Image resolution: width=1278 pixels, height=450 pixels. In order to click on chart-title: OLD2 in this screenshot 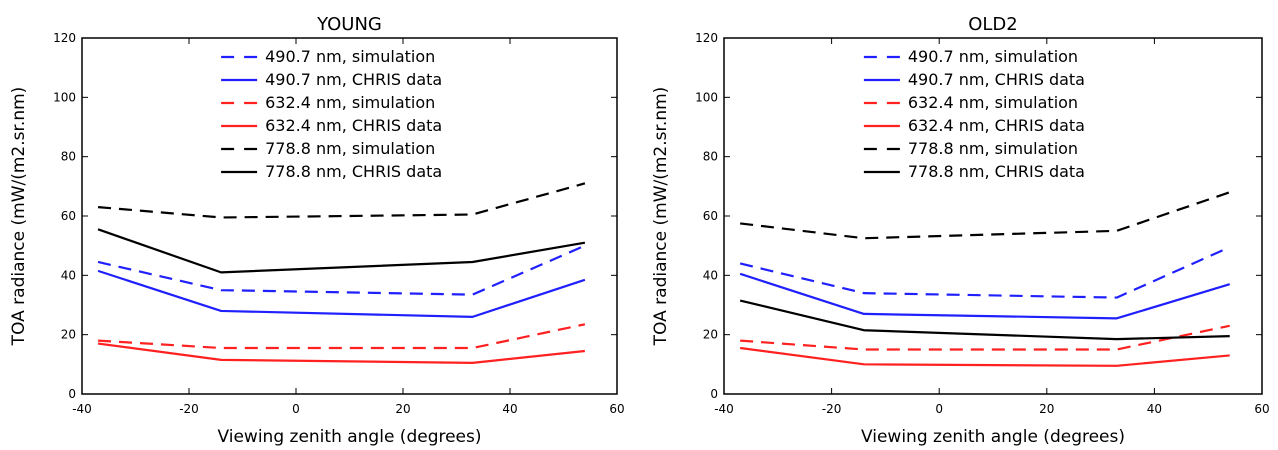, I will do `click(993, 24)`.